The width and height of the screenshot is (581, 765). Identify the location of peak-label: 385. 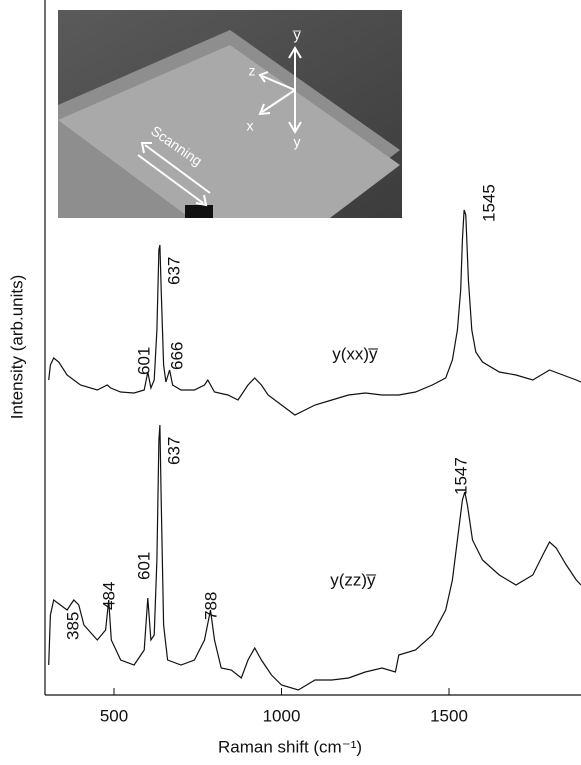
(73, 626).